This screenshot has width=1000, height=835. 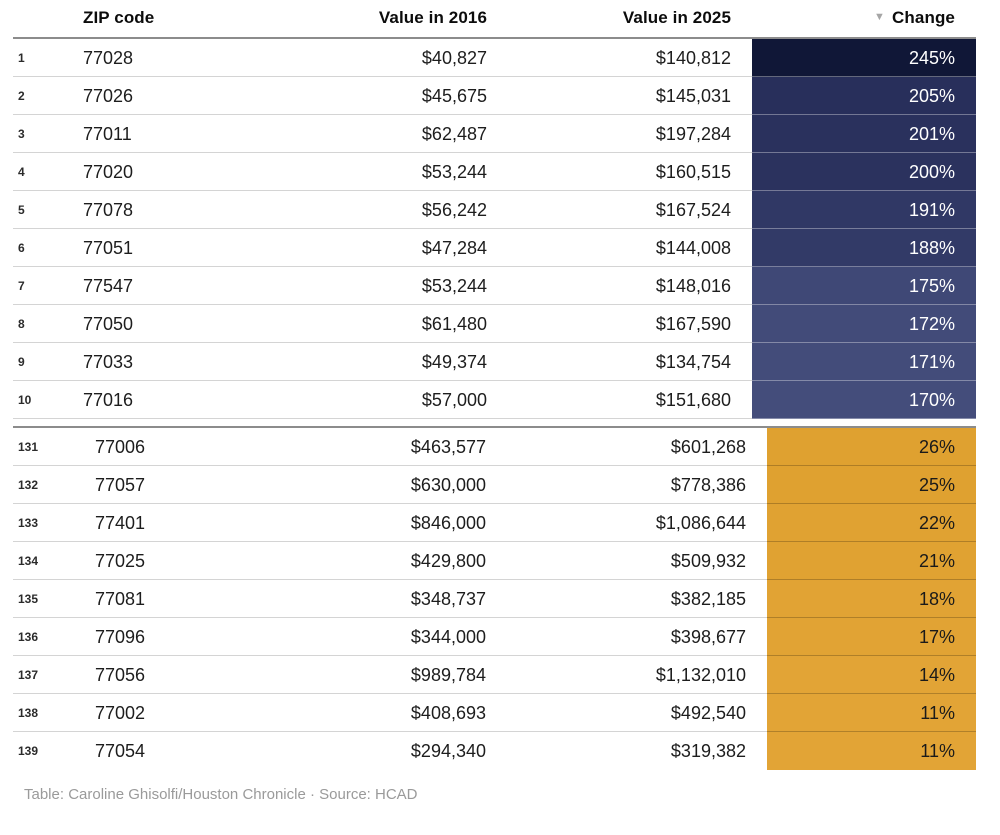 I want to click on table-row: 136 77096 $344,000 $398,677 17%, so click(x=494, y=637).